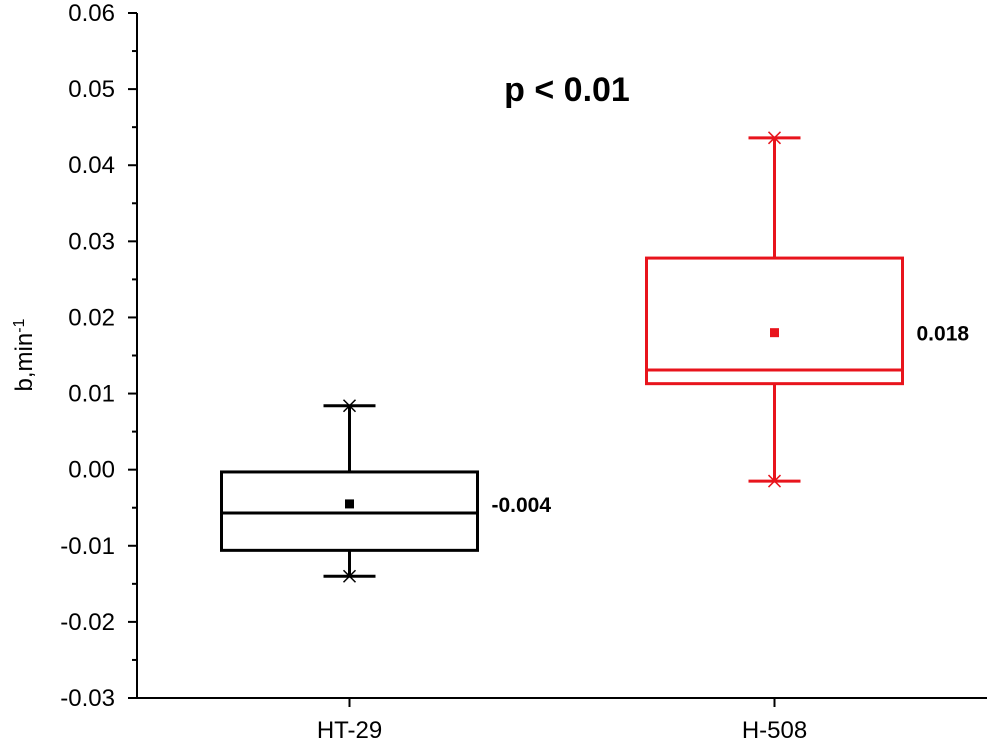  I want to click on y-tick-label: 0.00, so click(91, 470).